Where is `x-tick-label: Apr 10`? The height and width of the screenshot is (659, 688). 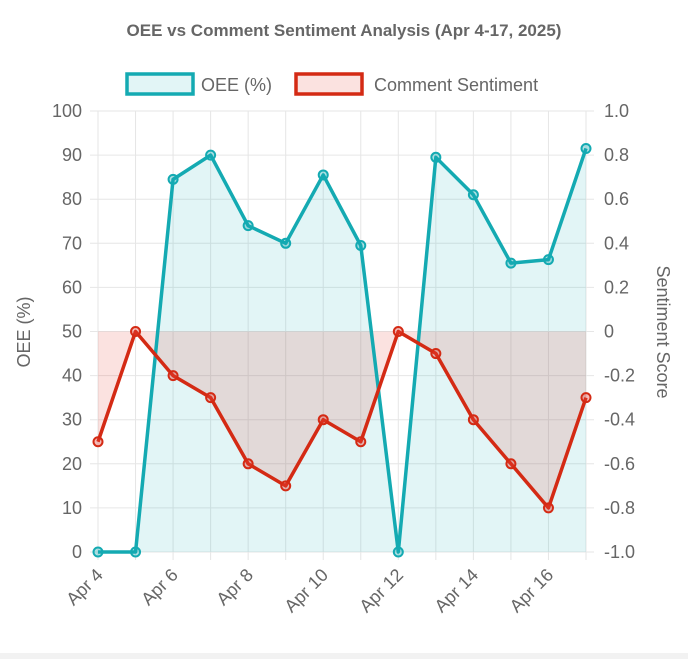
x-tick-label: Apr 10 is located at coordinates (306, 591).